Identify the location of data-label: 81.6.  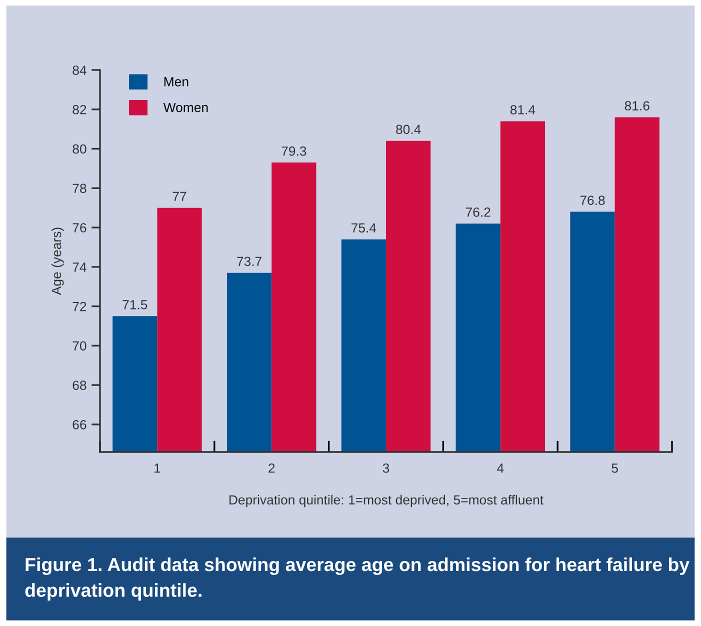
(637, 105).